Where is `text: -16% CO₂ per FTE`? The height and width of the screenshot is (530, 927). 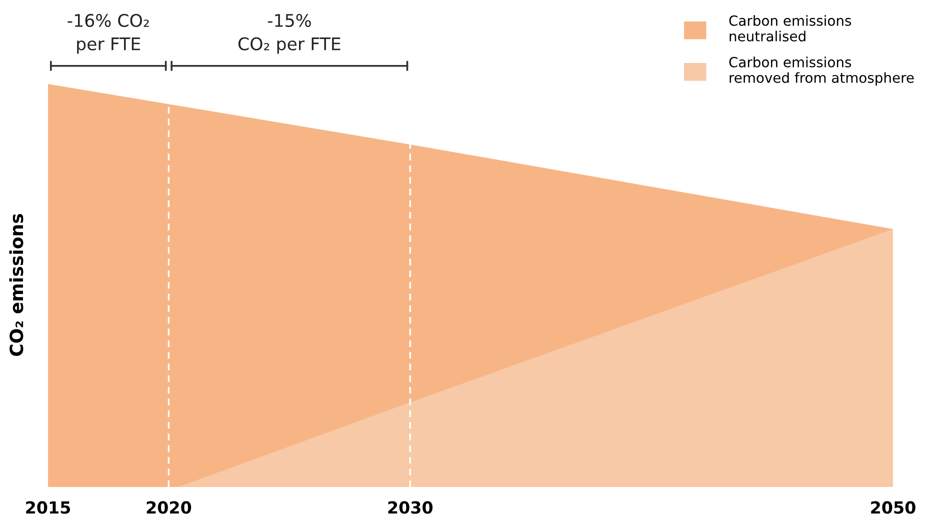
text: -16% CO₂ per FTE is located at coordinates (108, 34).